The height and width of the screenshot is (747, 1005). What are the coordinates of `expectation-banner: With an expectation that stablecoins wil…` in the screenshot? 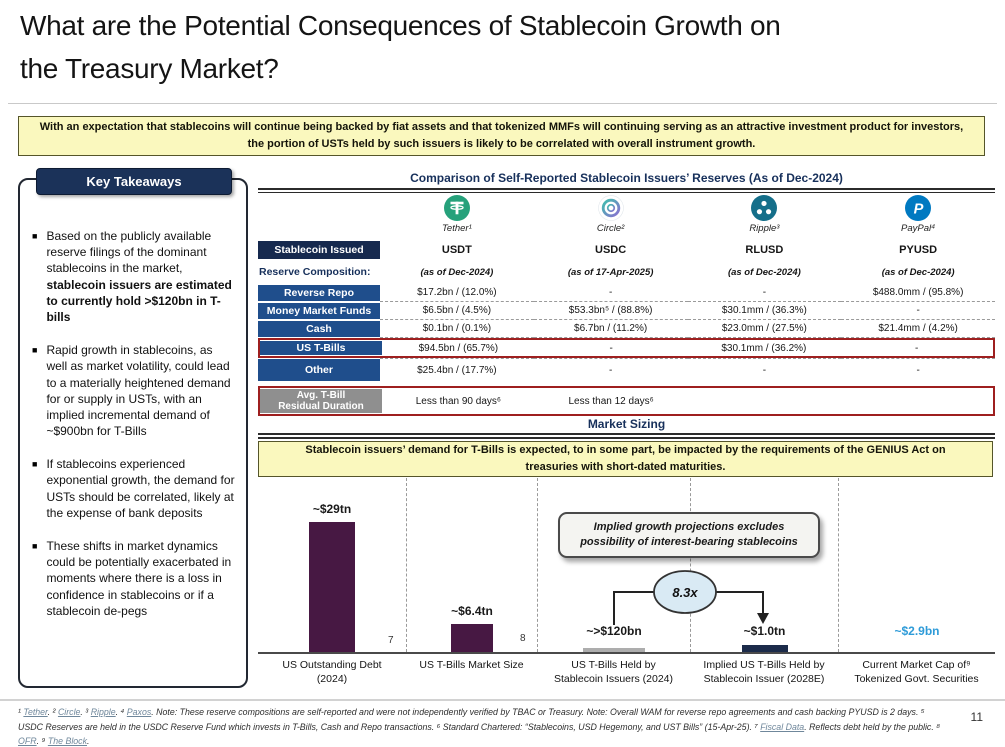 It's located at (501, 136).